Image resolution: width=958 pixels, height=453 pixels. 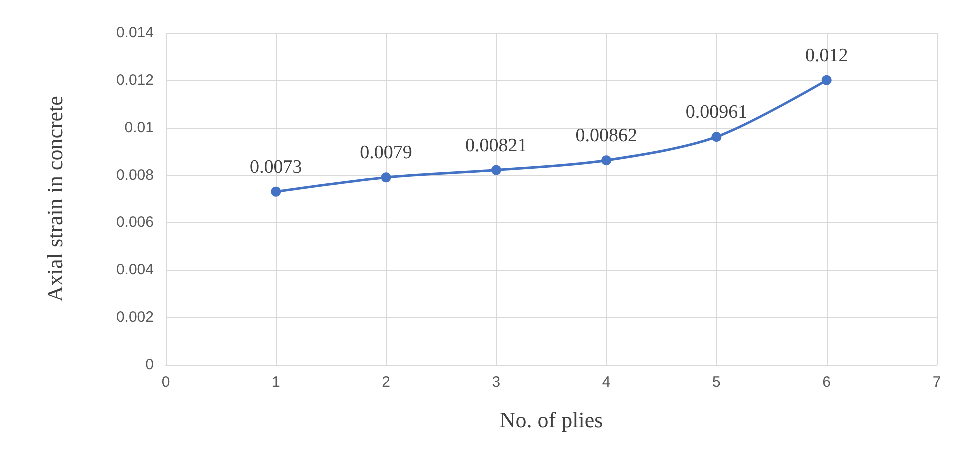 What do you see at coordinates (607, 136) in the screenshot?
I see `data-label: 0.00862` at bounding box center [607, 136].